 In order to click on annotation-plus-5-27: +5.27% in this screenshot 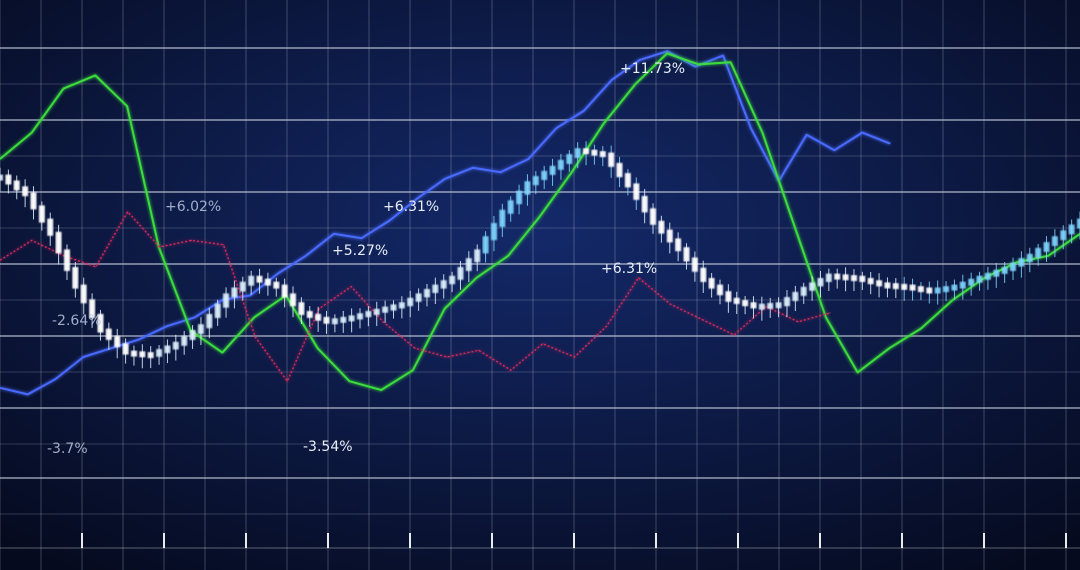, I will do `click(360, 251)`.